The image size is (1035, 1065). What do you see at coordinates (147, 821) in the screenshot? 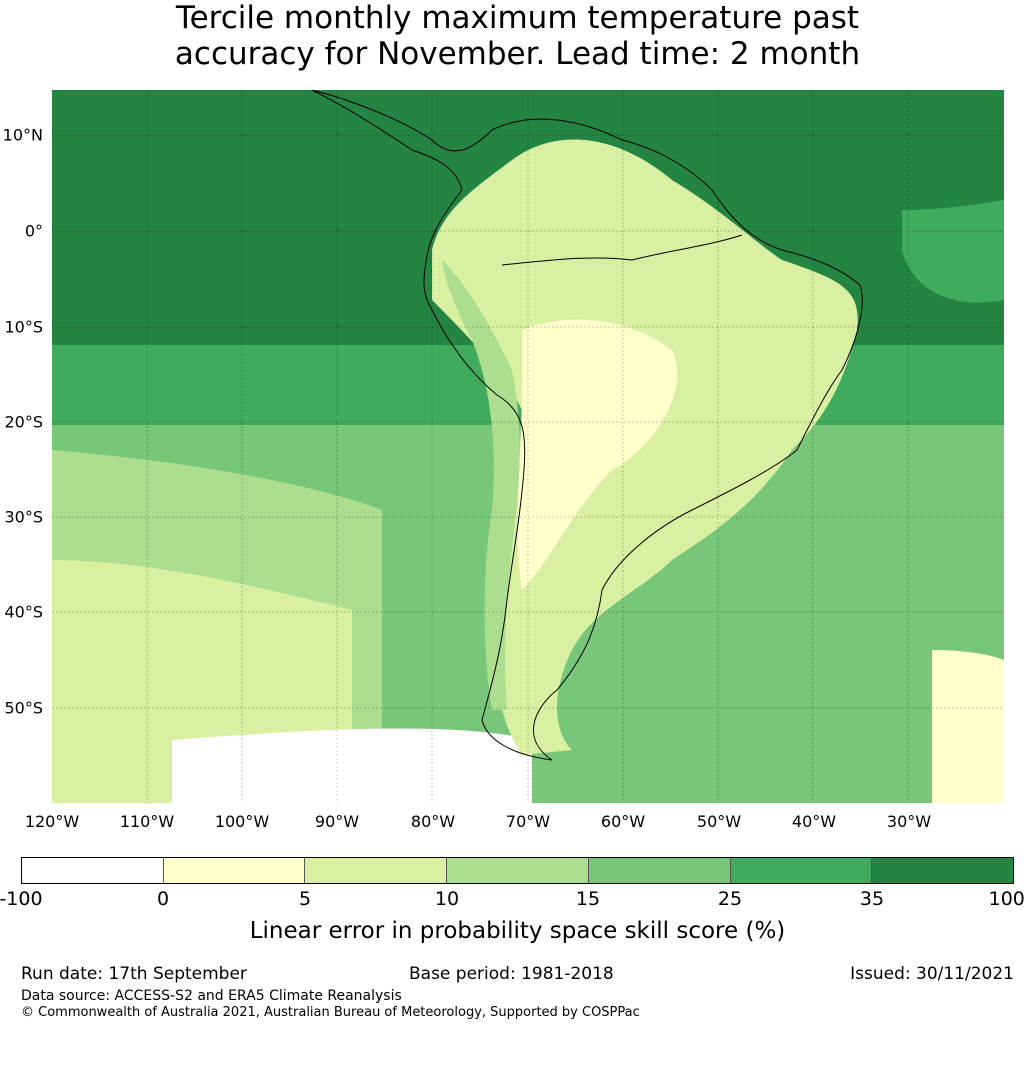
I see `lon-label-110w: 110°W` at bounding box center [147, 821].